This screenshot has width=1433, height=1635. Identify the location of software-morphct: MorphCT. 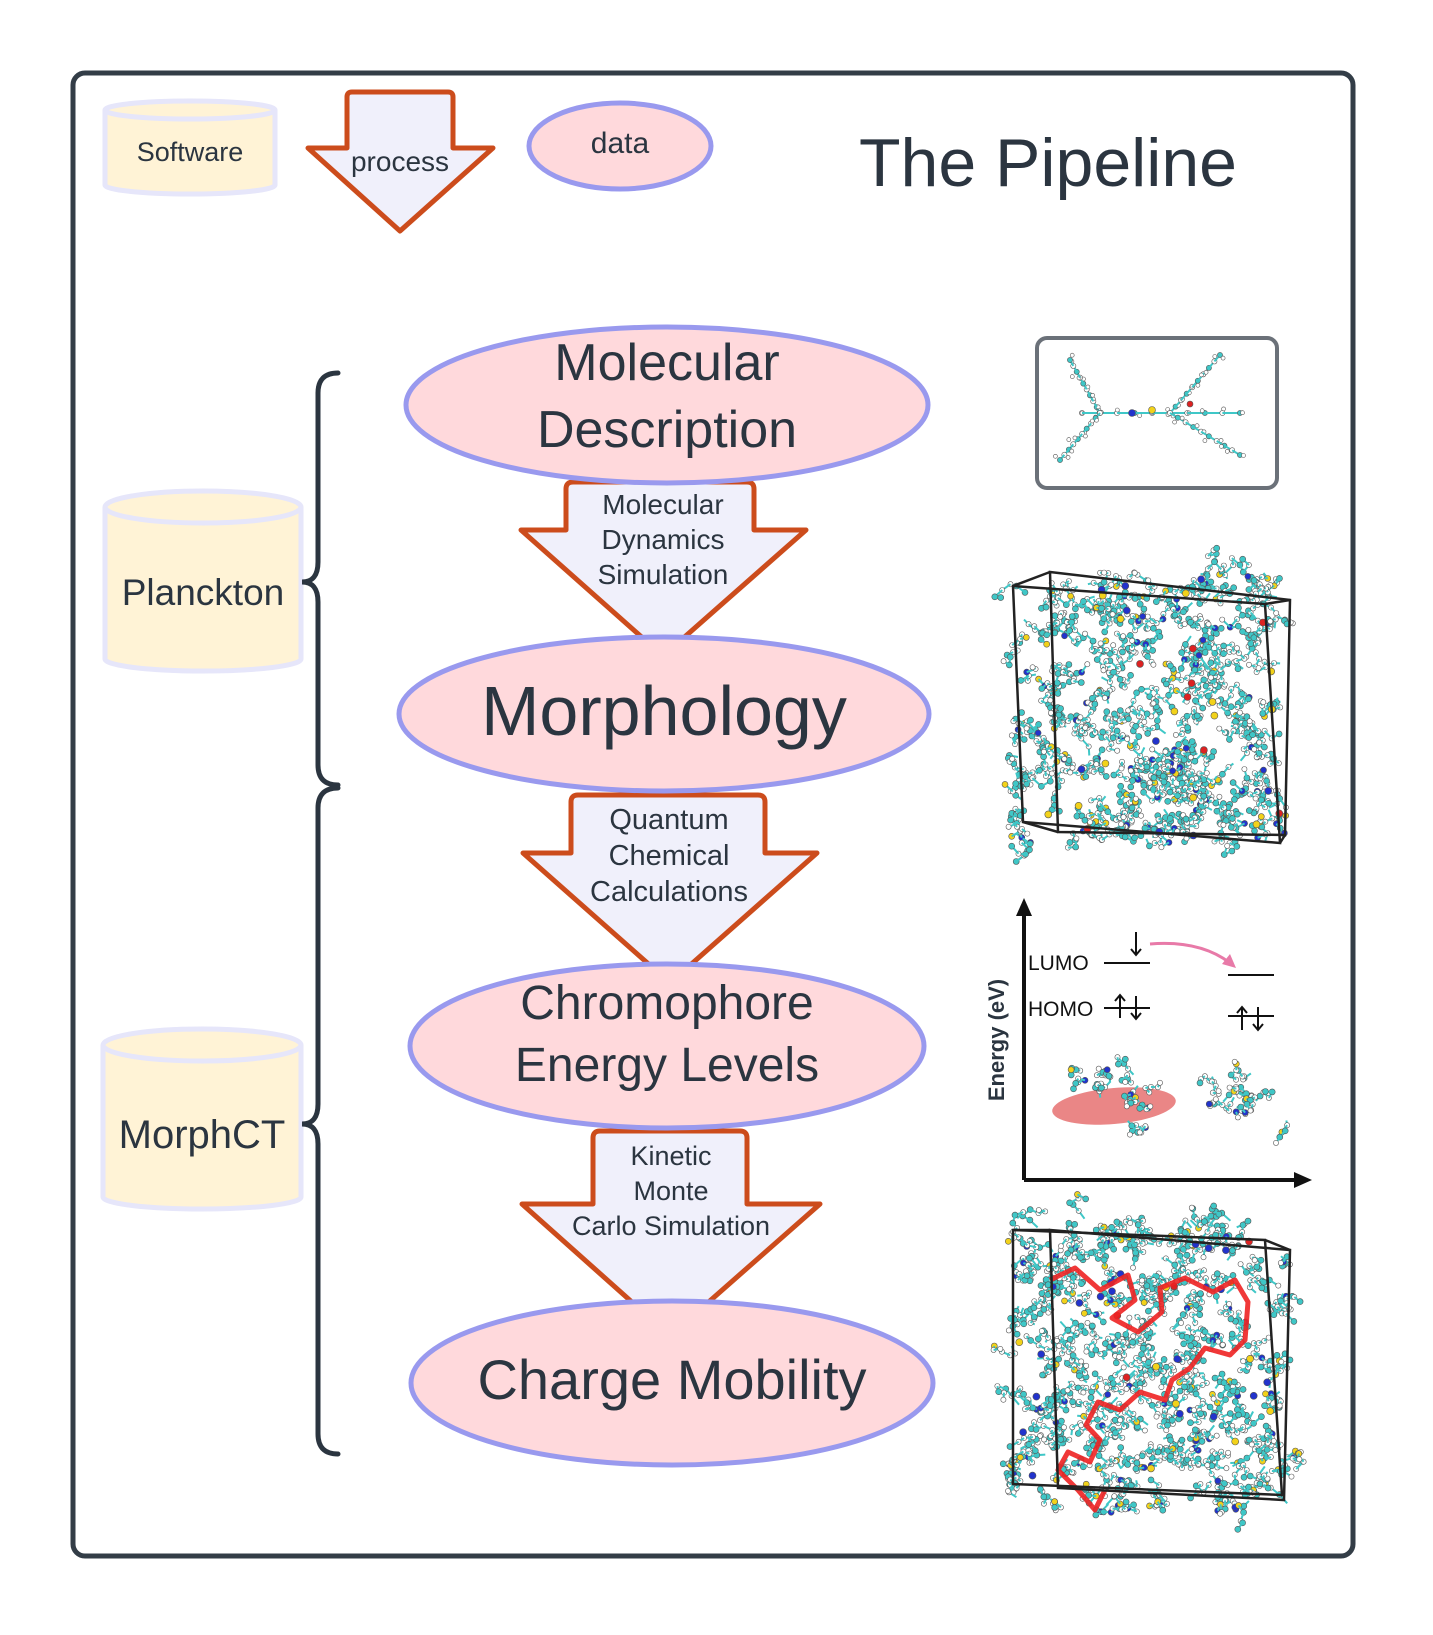
(202, 1119).